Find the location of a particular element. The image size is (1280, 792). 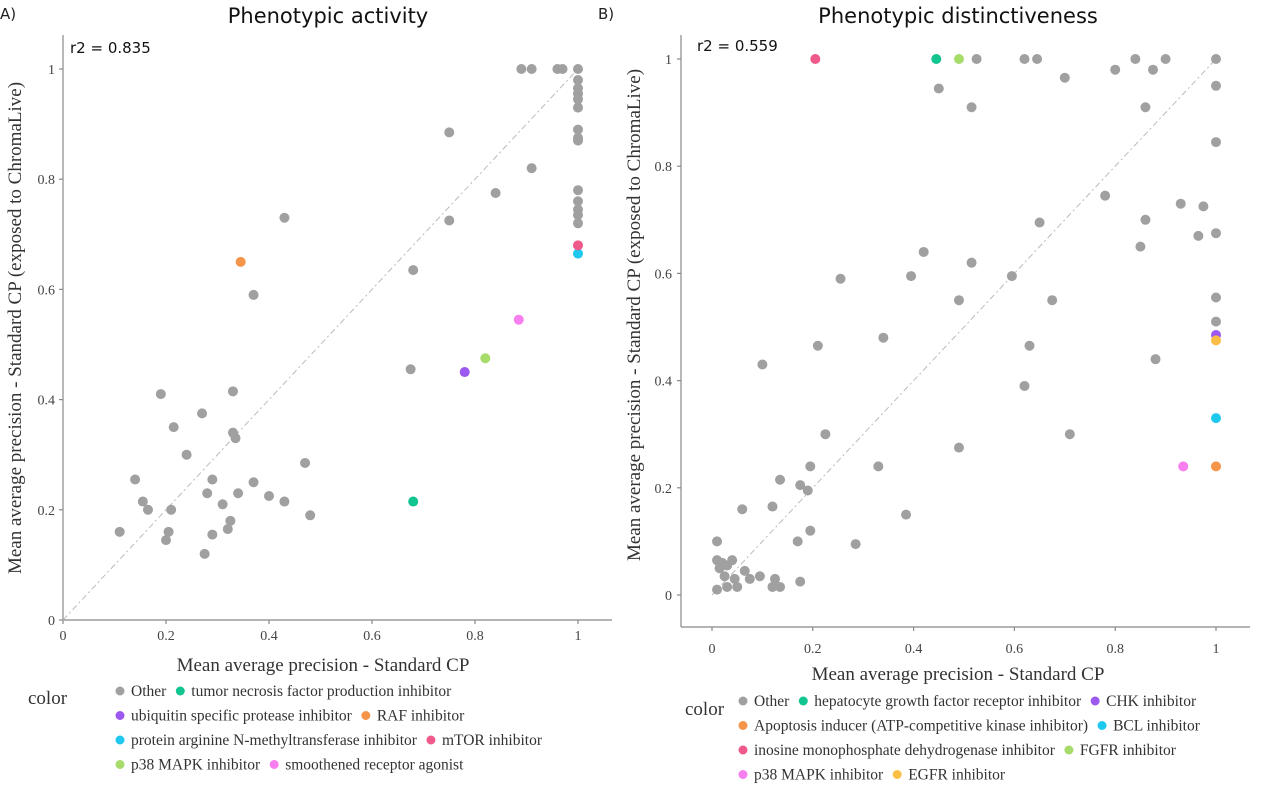

panel-b-legend-label: FGFR inhibitor is located at coordinates (1128, 750).